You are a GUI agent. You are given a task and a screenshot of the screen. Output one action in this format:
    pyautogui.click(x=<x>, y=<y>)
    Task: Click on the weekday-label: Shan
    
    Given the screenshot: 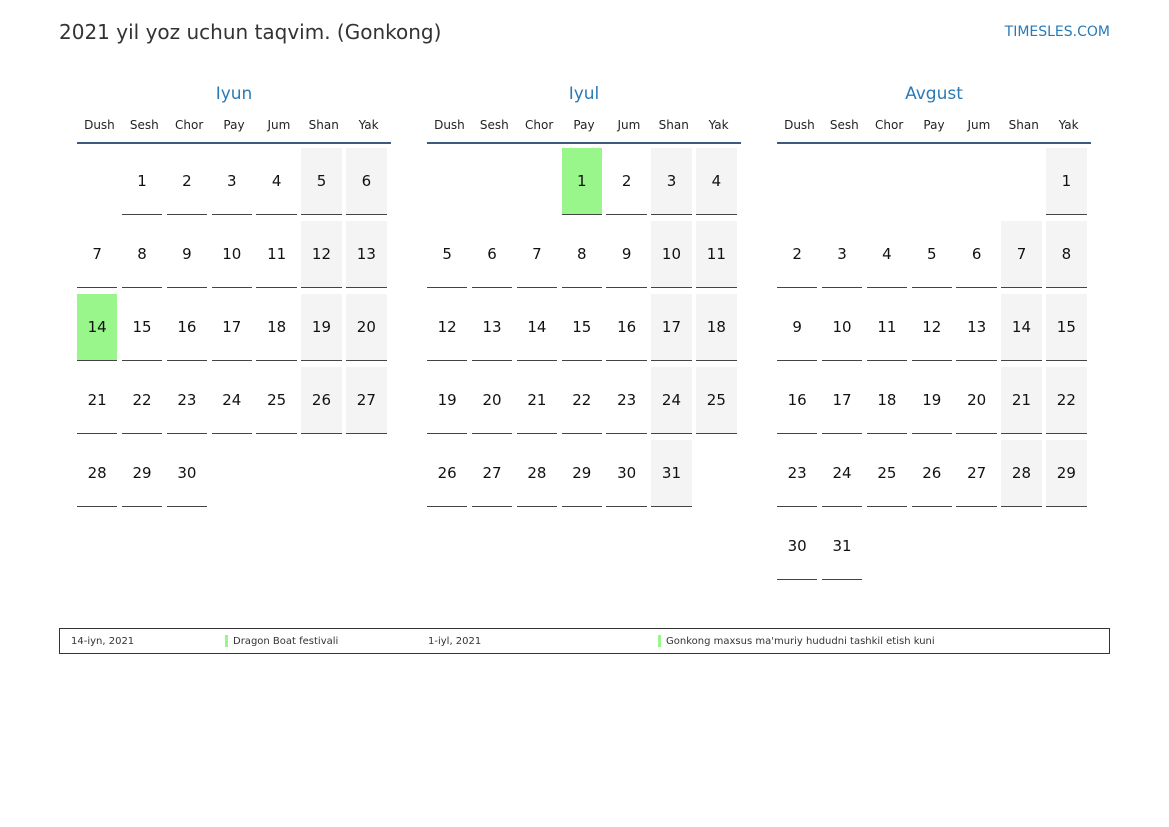 What is the action you would take?
    pyautogui.click(x=673, y=125)
    